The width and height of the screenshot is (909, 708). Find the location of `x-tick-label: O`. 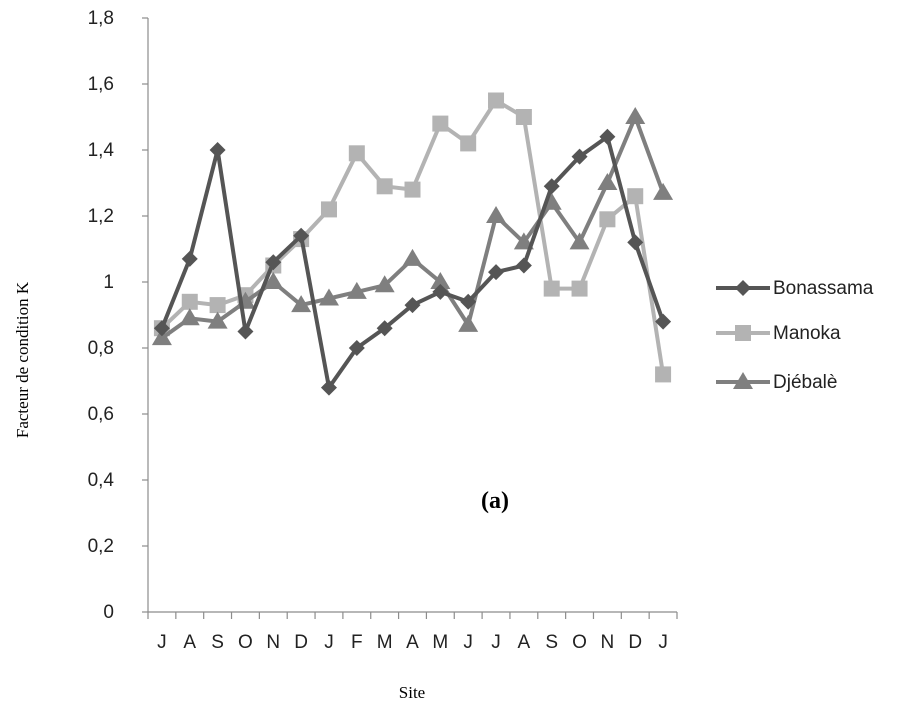

x-tick-label: O is located at coordinates (245, 642).